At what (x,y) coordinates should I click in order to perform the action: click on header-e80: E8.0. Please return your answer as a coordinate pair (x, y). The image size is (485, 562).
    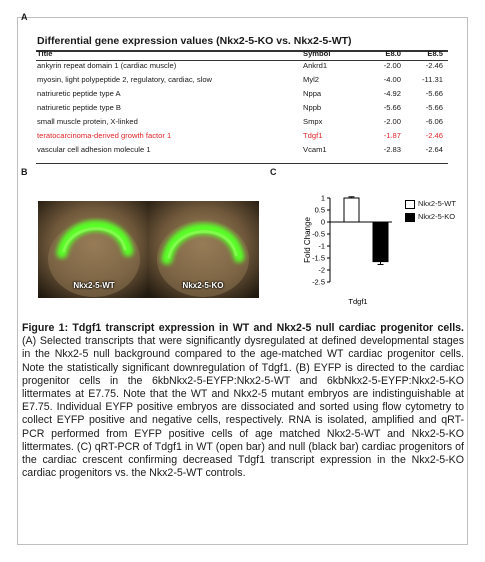
    Looking at the image, I should click on (393, 53).